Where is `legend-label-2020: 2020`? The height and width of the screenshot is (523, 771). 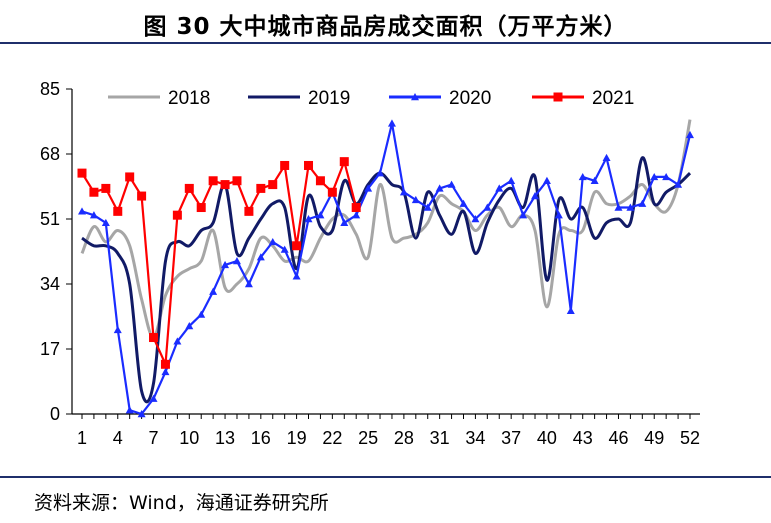
legend-label-2020: 2020 is located at coordinates (470, 98).